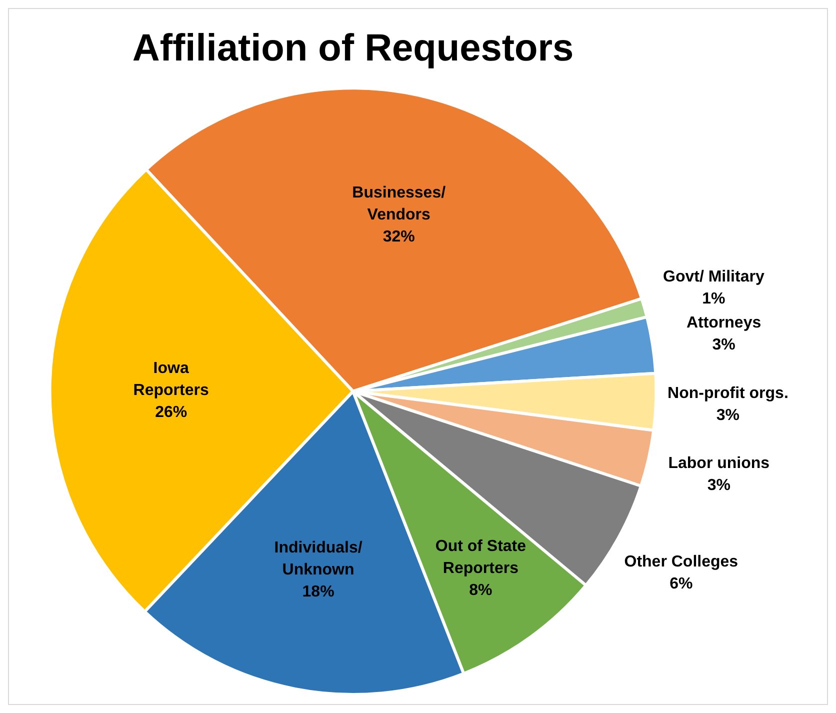  Describe the element at coordinates (724, 323) in the screenshot. I see `slice-label: Attorneys` at that location.